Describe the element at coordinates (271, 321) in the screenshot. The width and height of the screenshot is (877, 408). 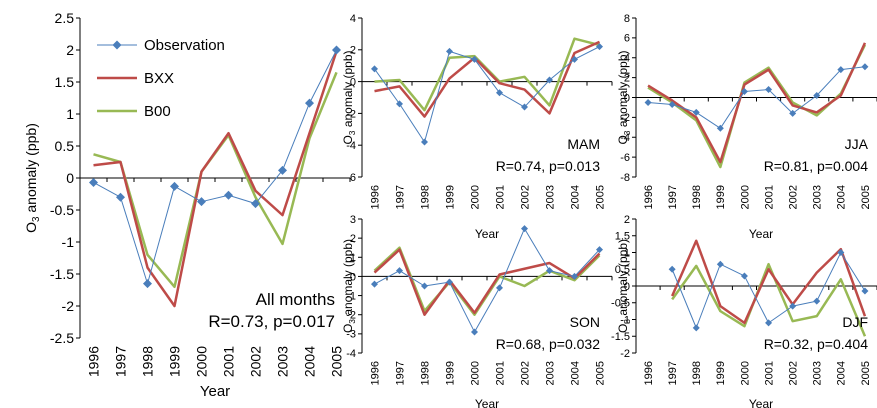
I see `stat-label: R=0.73, p=0.017` at that location.